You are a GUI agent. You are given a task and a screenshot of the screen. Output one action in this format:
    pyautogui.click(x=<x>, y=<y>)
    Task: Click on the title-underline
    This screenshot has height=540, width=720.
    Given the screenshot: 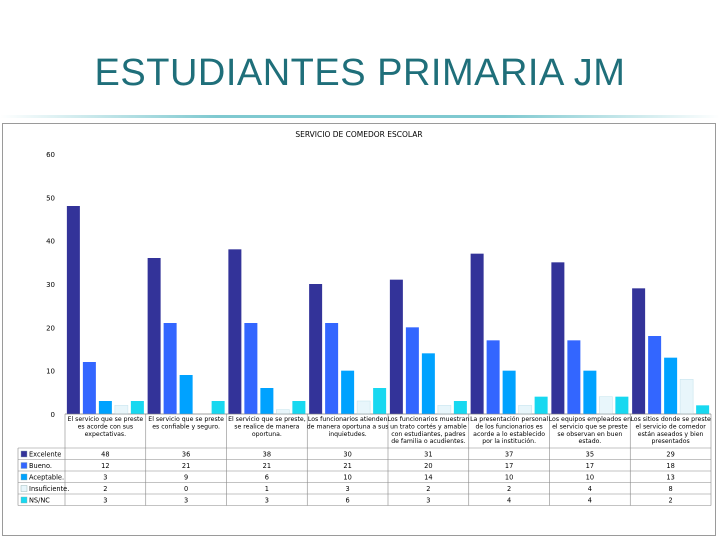 What is the action you would take?
    pyautogui.click(x=360, y=116)
    